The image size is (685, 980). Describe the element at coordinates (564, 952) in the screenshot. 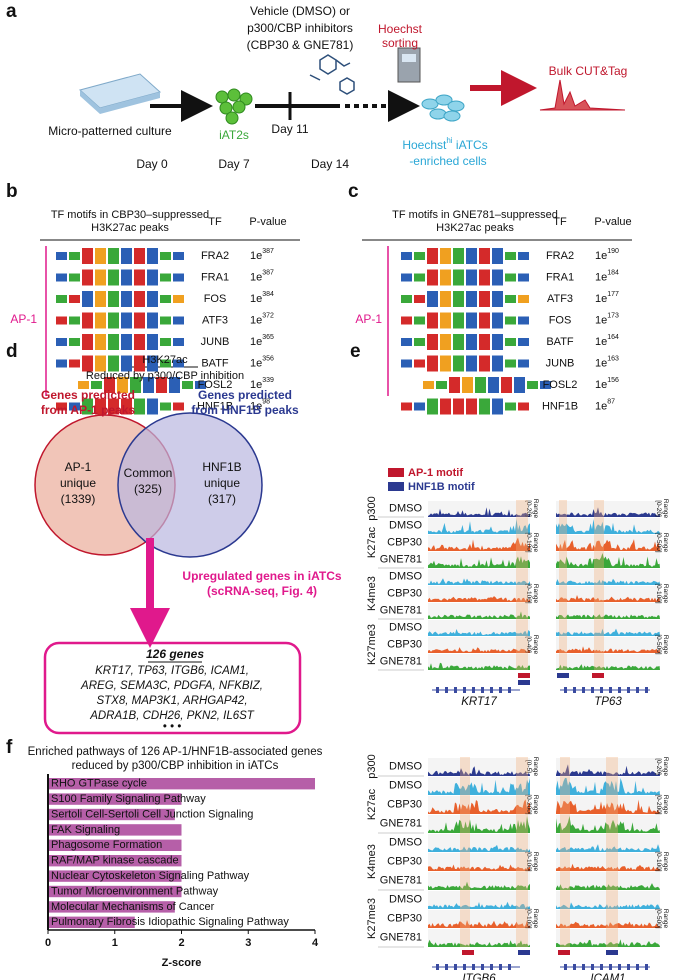

I see `motif-marker` at that location.